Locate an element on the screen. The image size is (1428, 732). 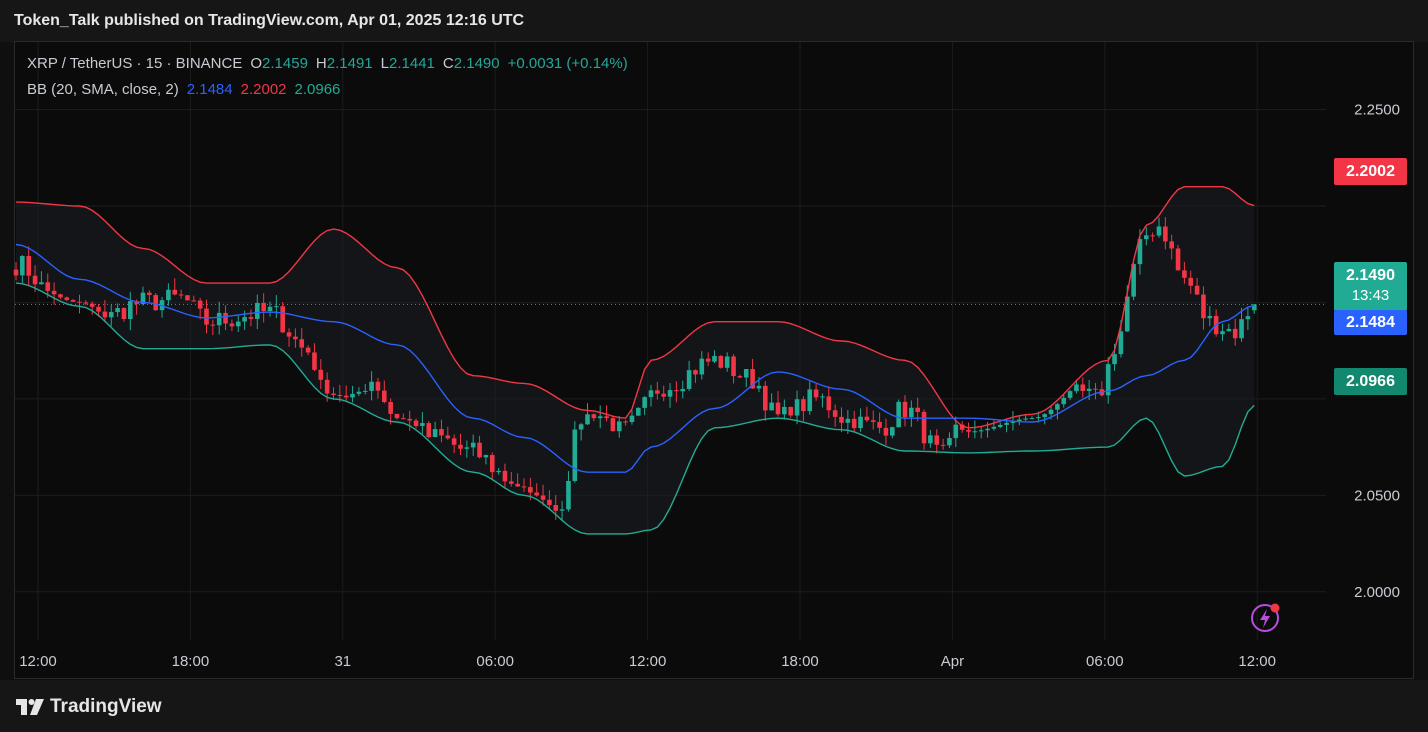
indicator-name: BB (20, SMA, close, 2) is located at coordinates (103, 89).